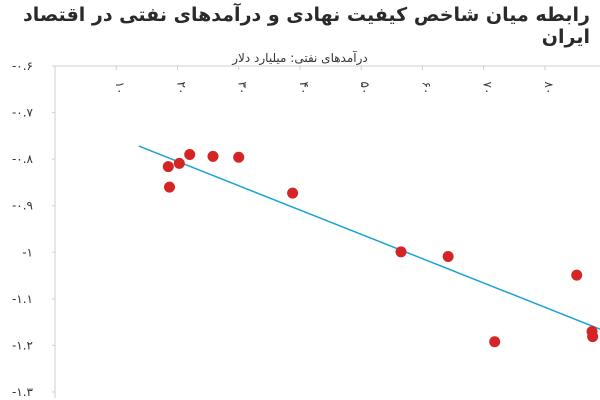 This screenshot has height=400, width=600. Describe the element at coordinates (23, 392) in the screenshot. I see `y-tick-label: -۱.۳` at that location.